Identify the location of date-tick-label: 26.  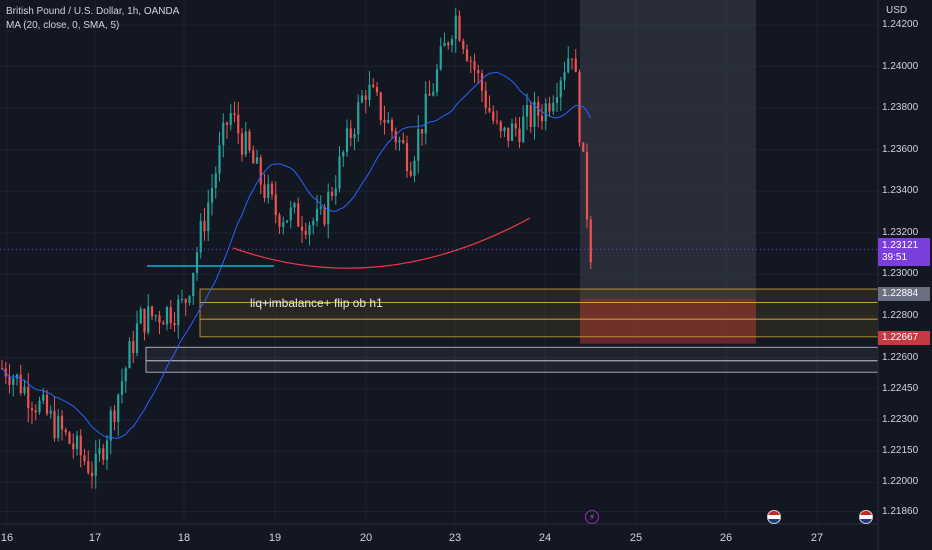
(726, 538).